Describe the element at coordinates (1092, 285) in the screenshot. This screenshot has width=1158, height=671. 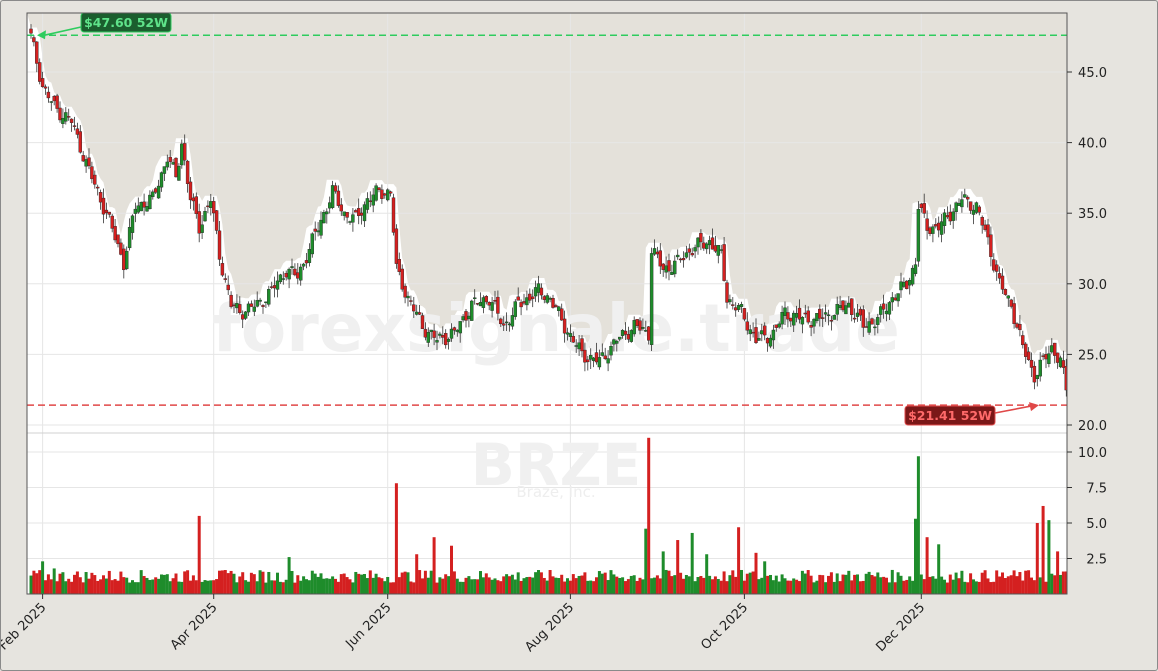
I see `price-tick-label: 30.0` at that location.